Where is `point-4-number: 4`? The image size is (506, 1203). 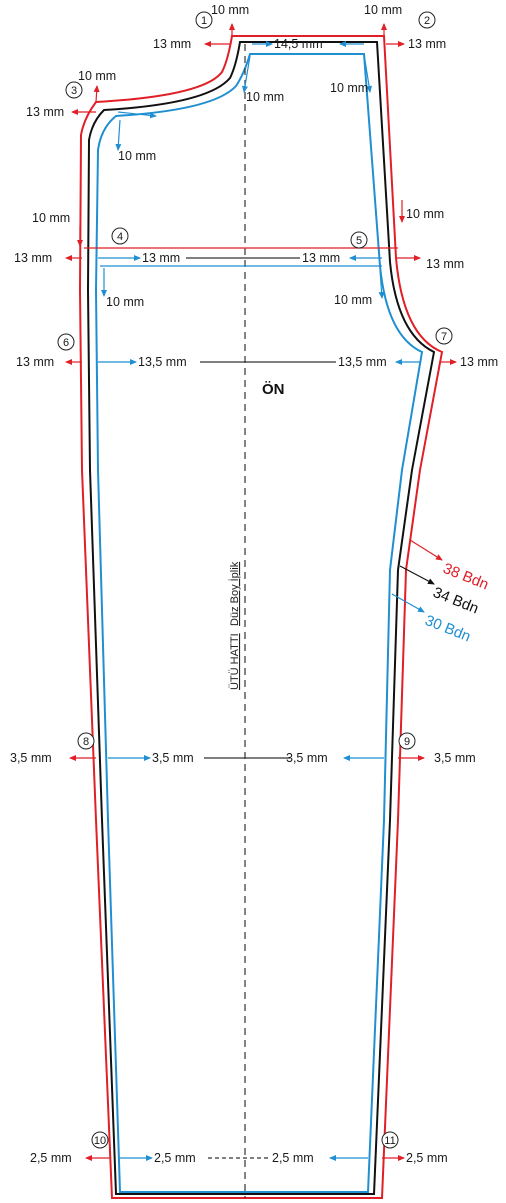
point-4-number: 4 is located at coordinates (120, 237).